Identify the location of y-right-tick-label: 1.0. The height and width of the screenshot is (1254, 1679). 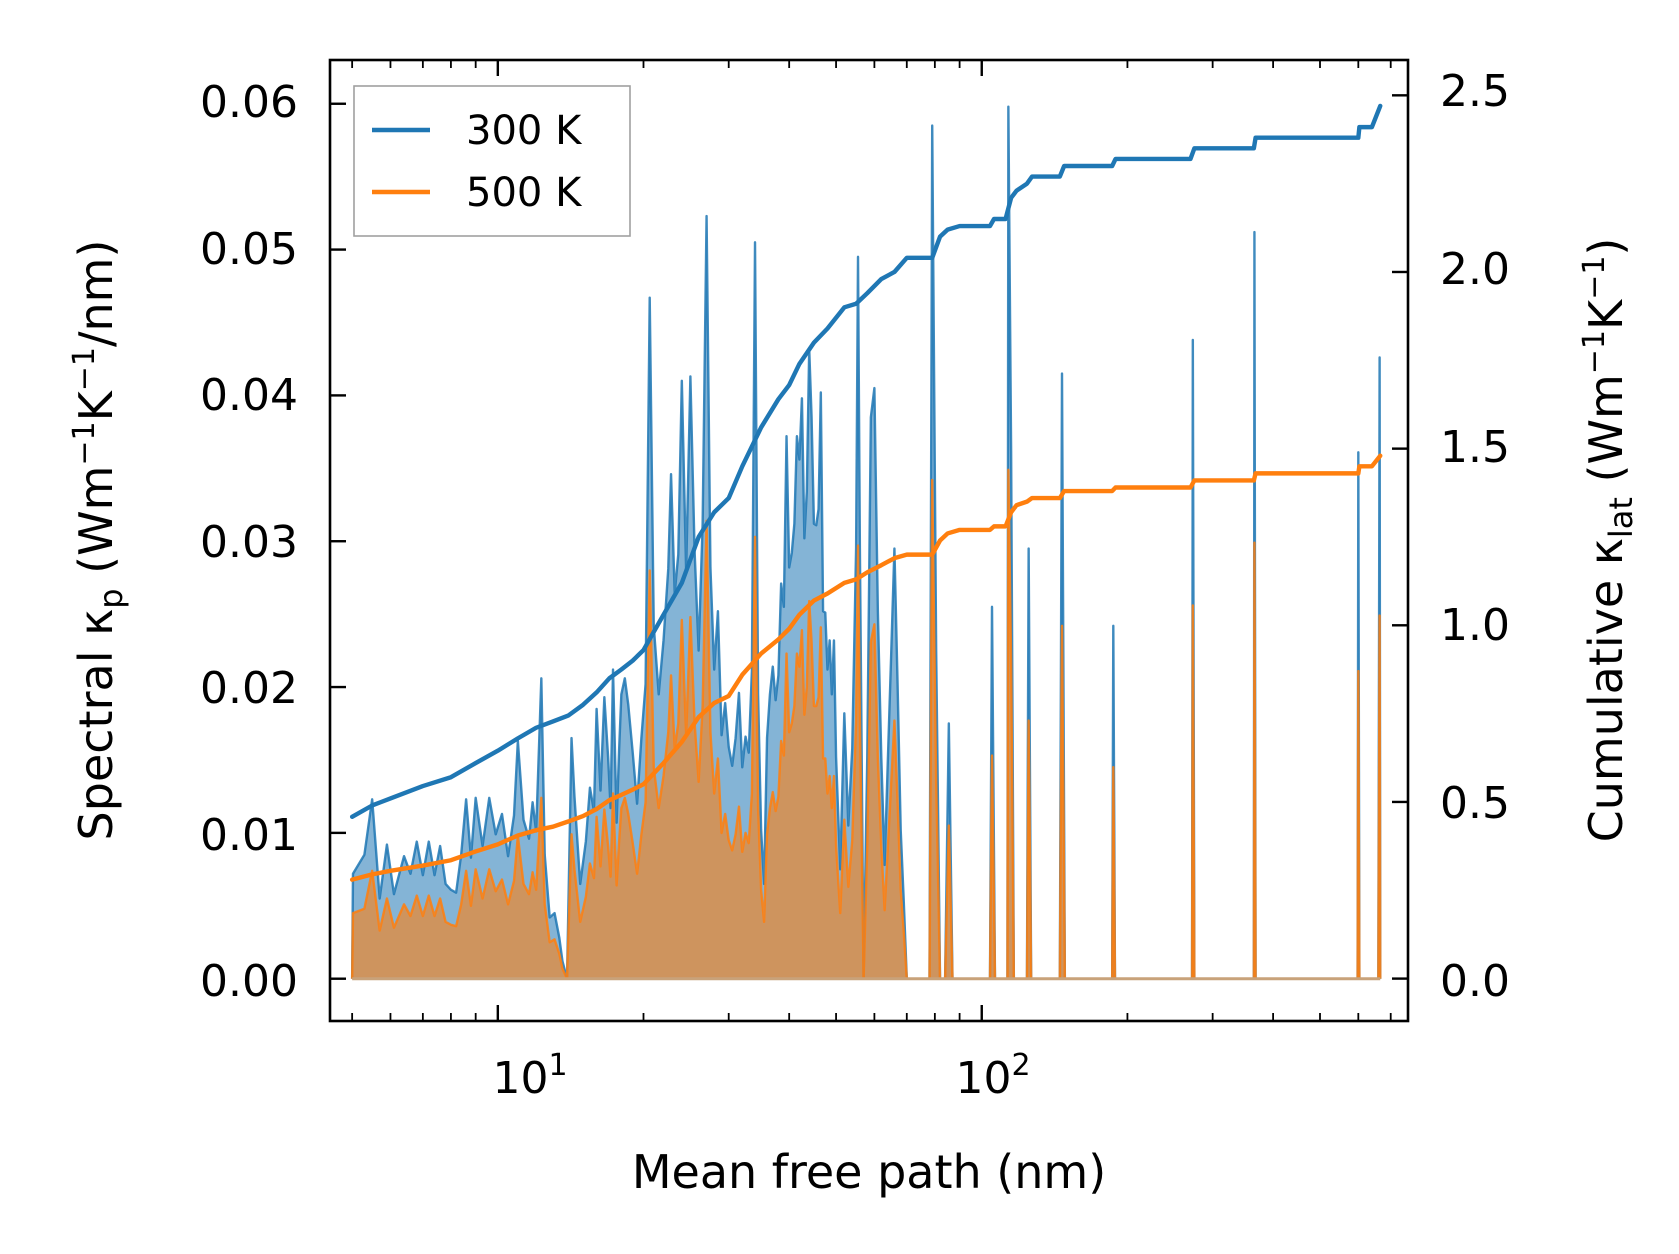
(1475, 625).